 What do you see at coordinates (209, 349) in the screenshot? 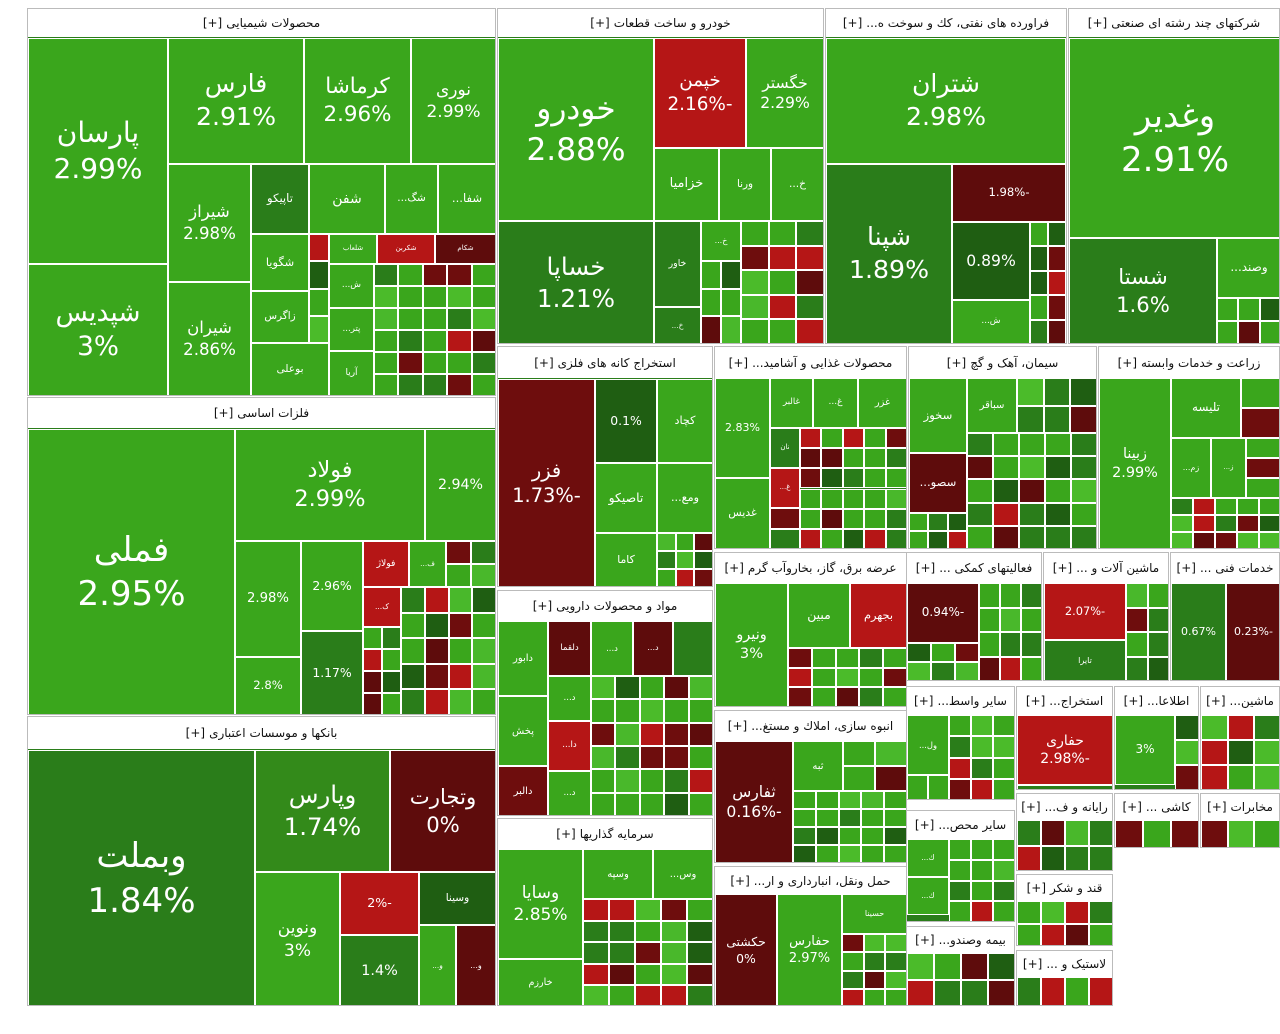
I see `stock-change: 2.86%` at bounding box center [209, 349].